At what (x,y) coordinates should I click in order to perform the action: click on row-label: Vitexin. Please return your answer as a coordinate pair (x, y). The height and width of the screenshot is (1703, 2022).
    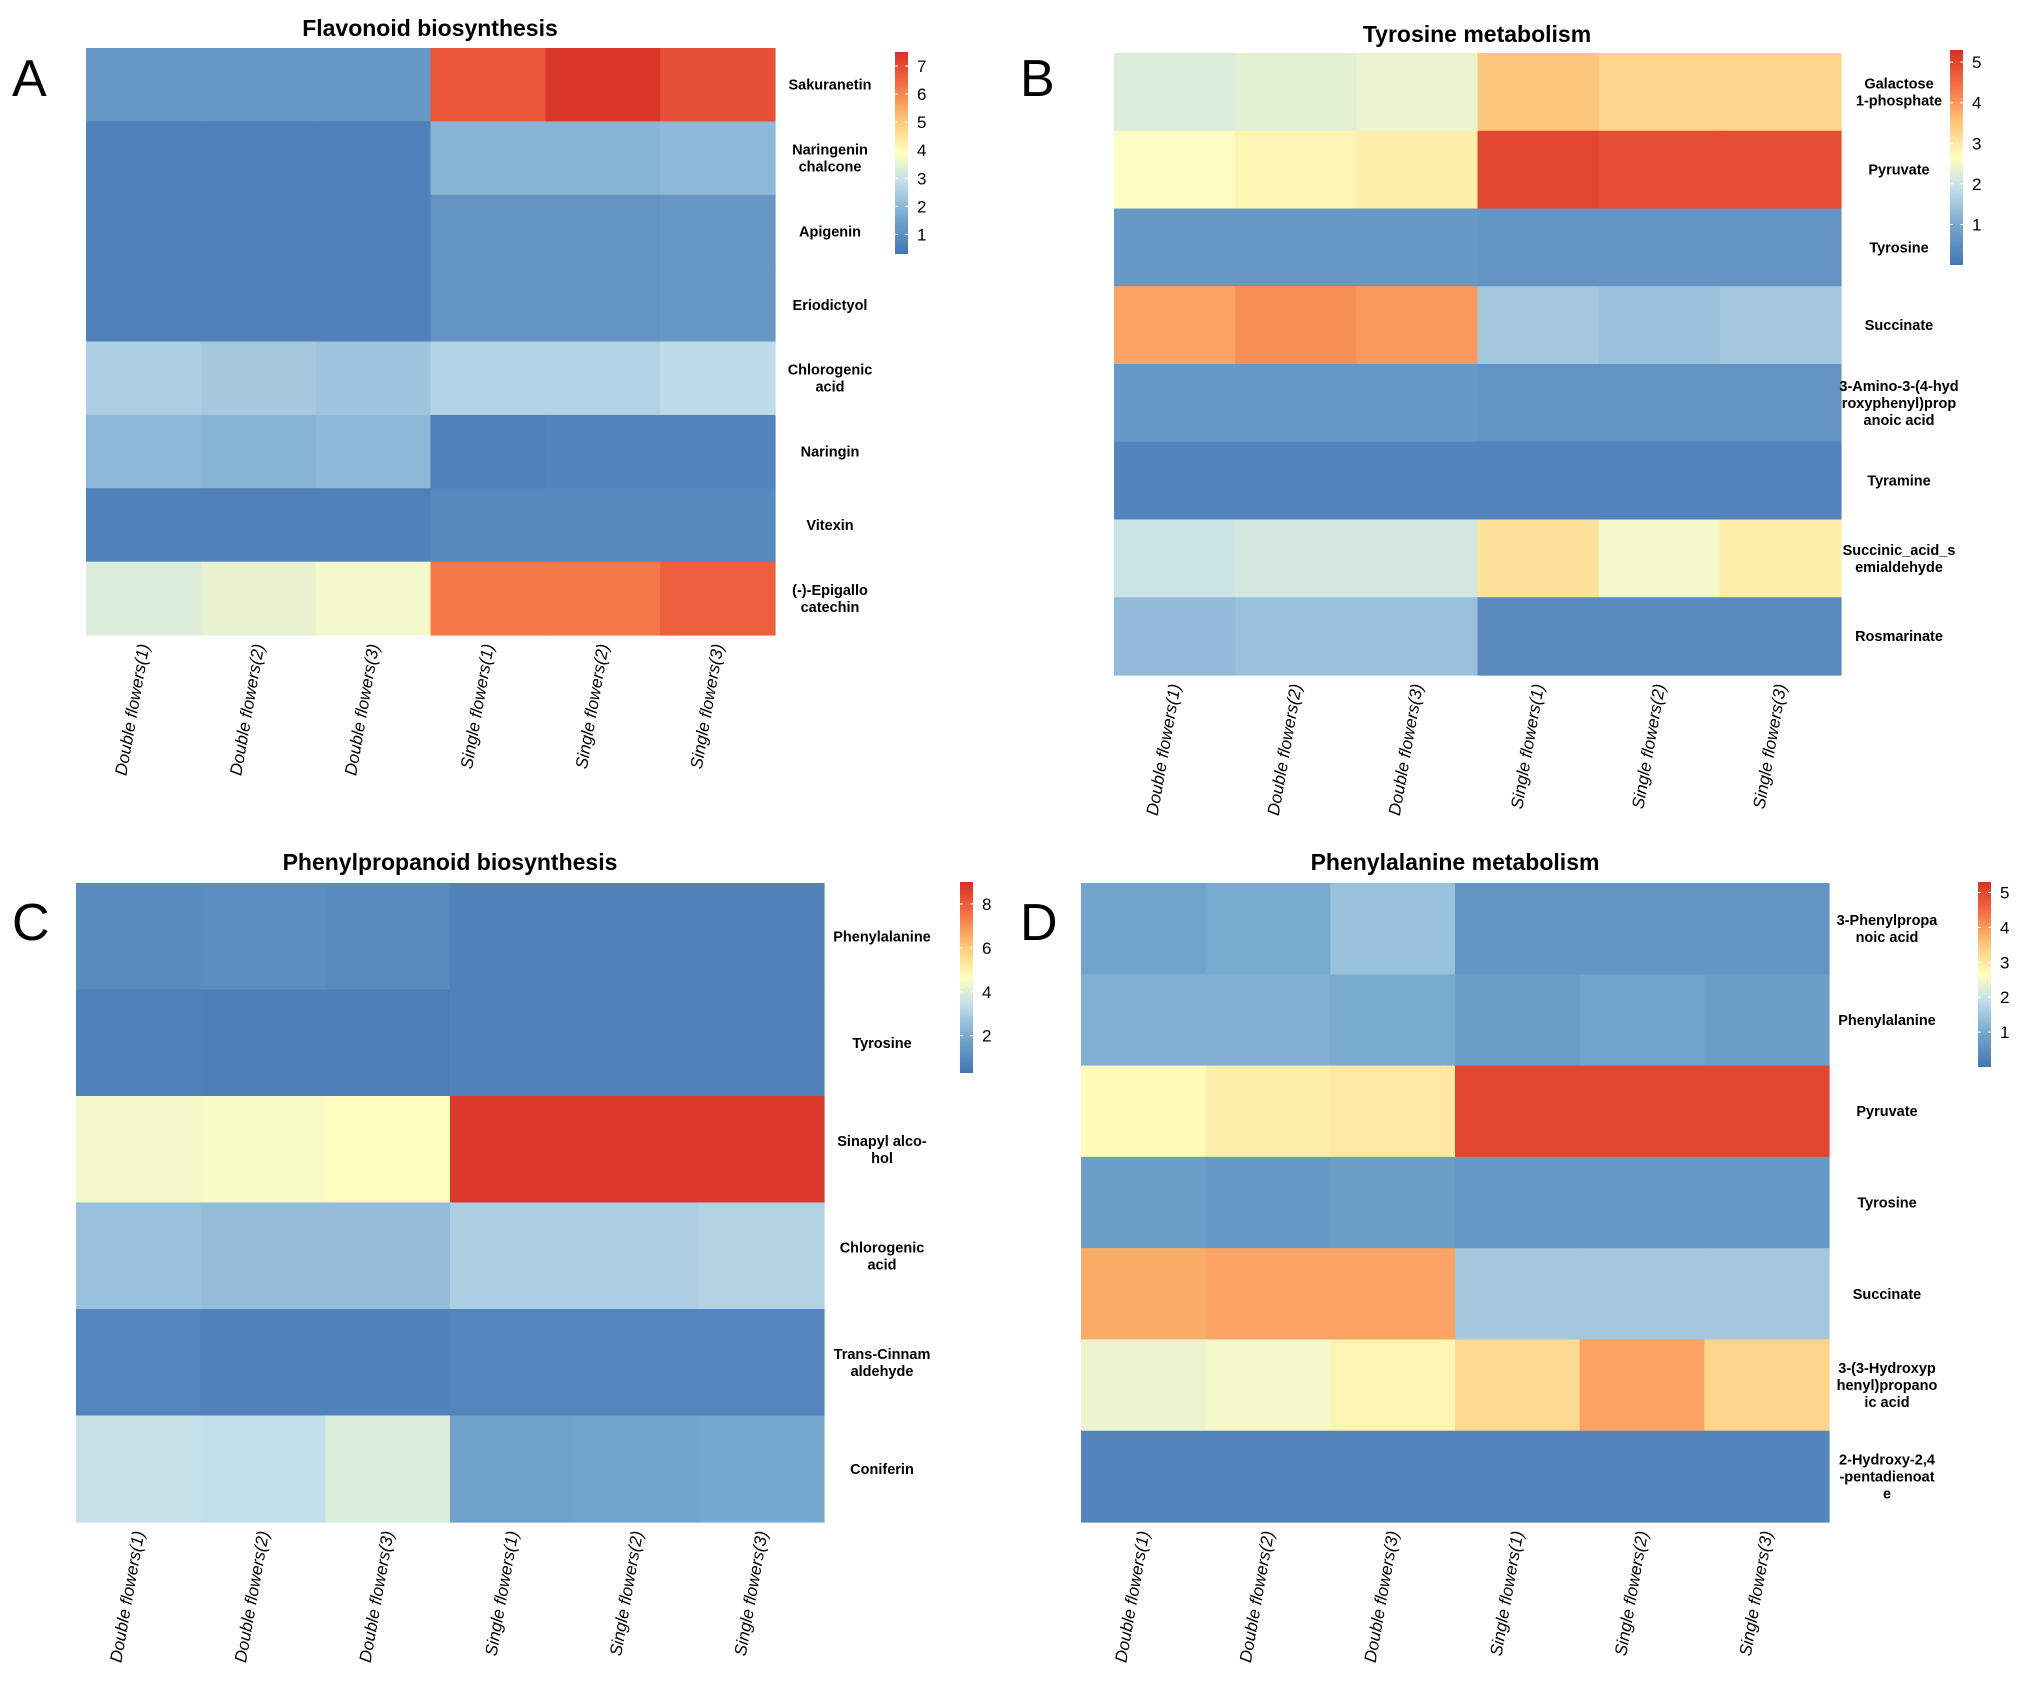
    Looking at the image, I should click on (829, 526).